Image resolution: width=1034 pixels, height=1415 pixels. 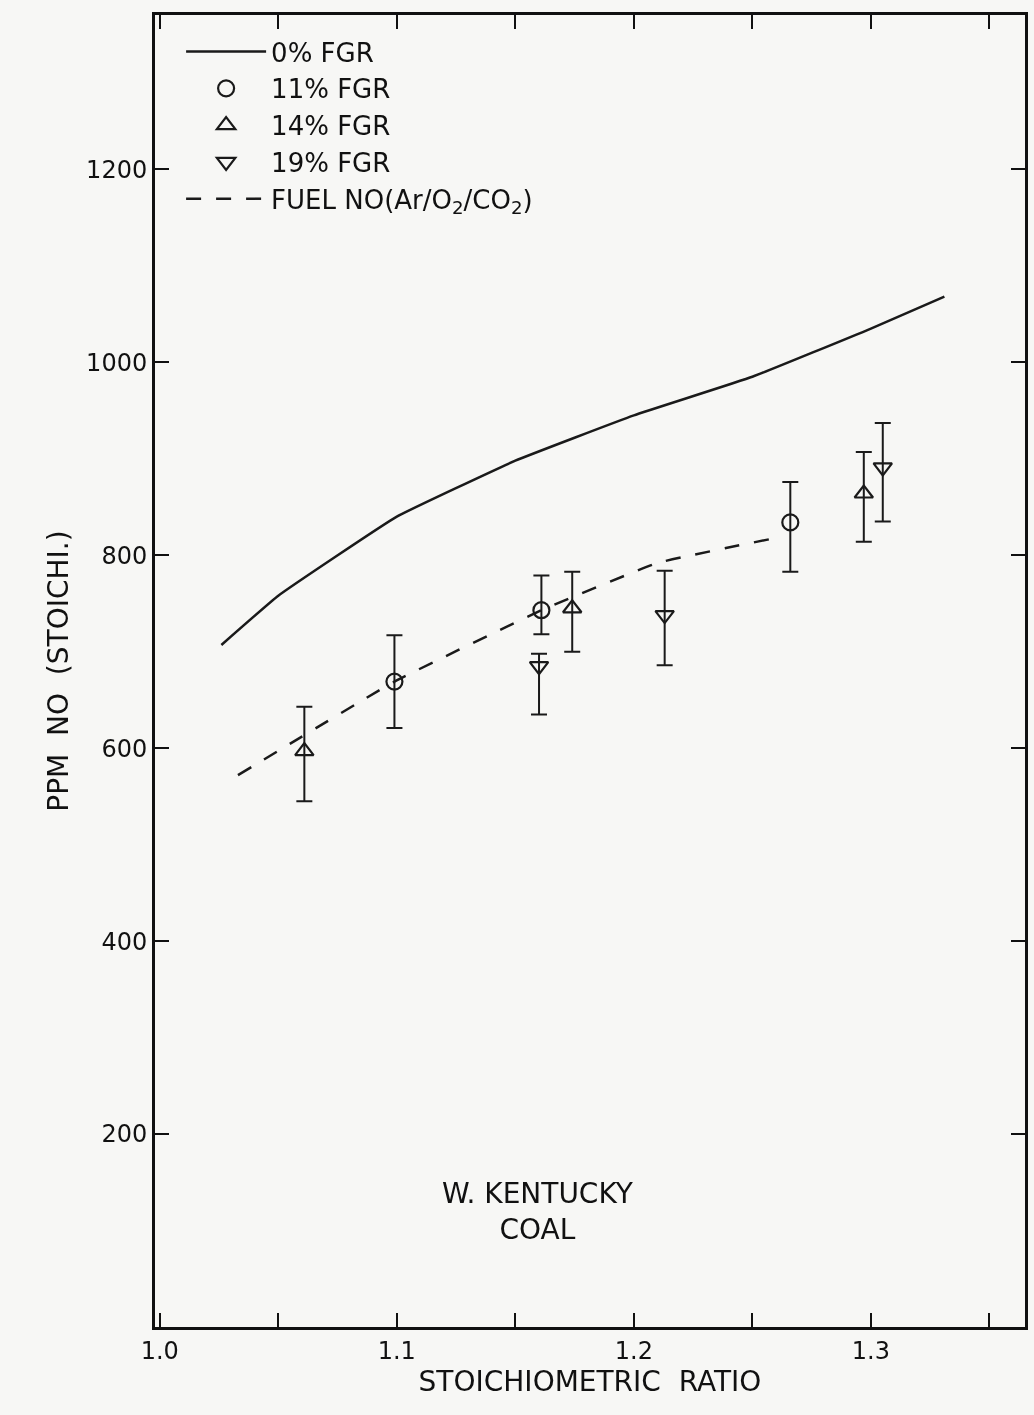 I want to click on legend-label: 19% FGR, so click(x=331, y=163).